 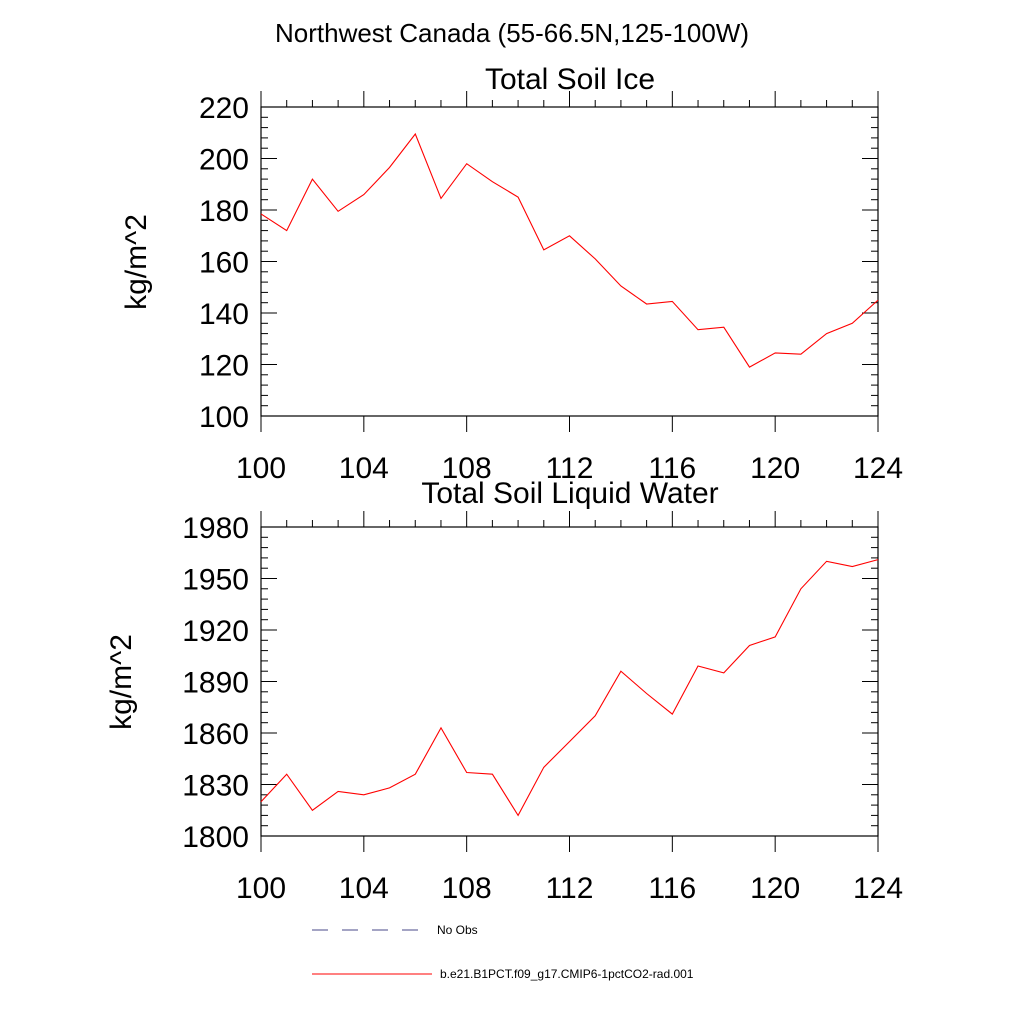 I want to click on y-tick-label: 1980, so click(x=215, y=528).